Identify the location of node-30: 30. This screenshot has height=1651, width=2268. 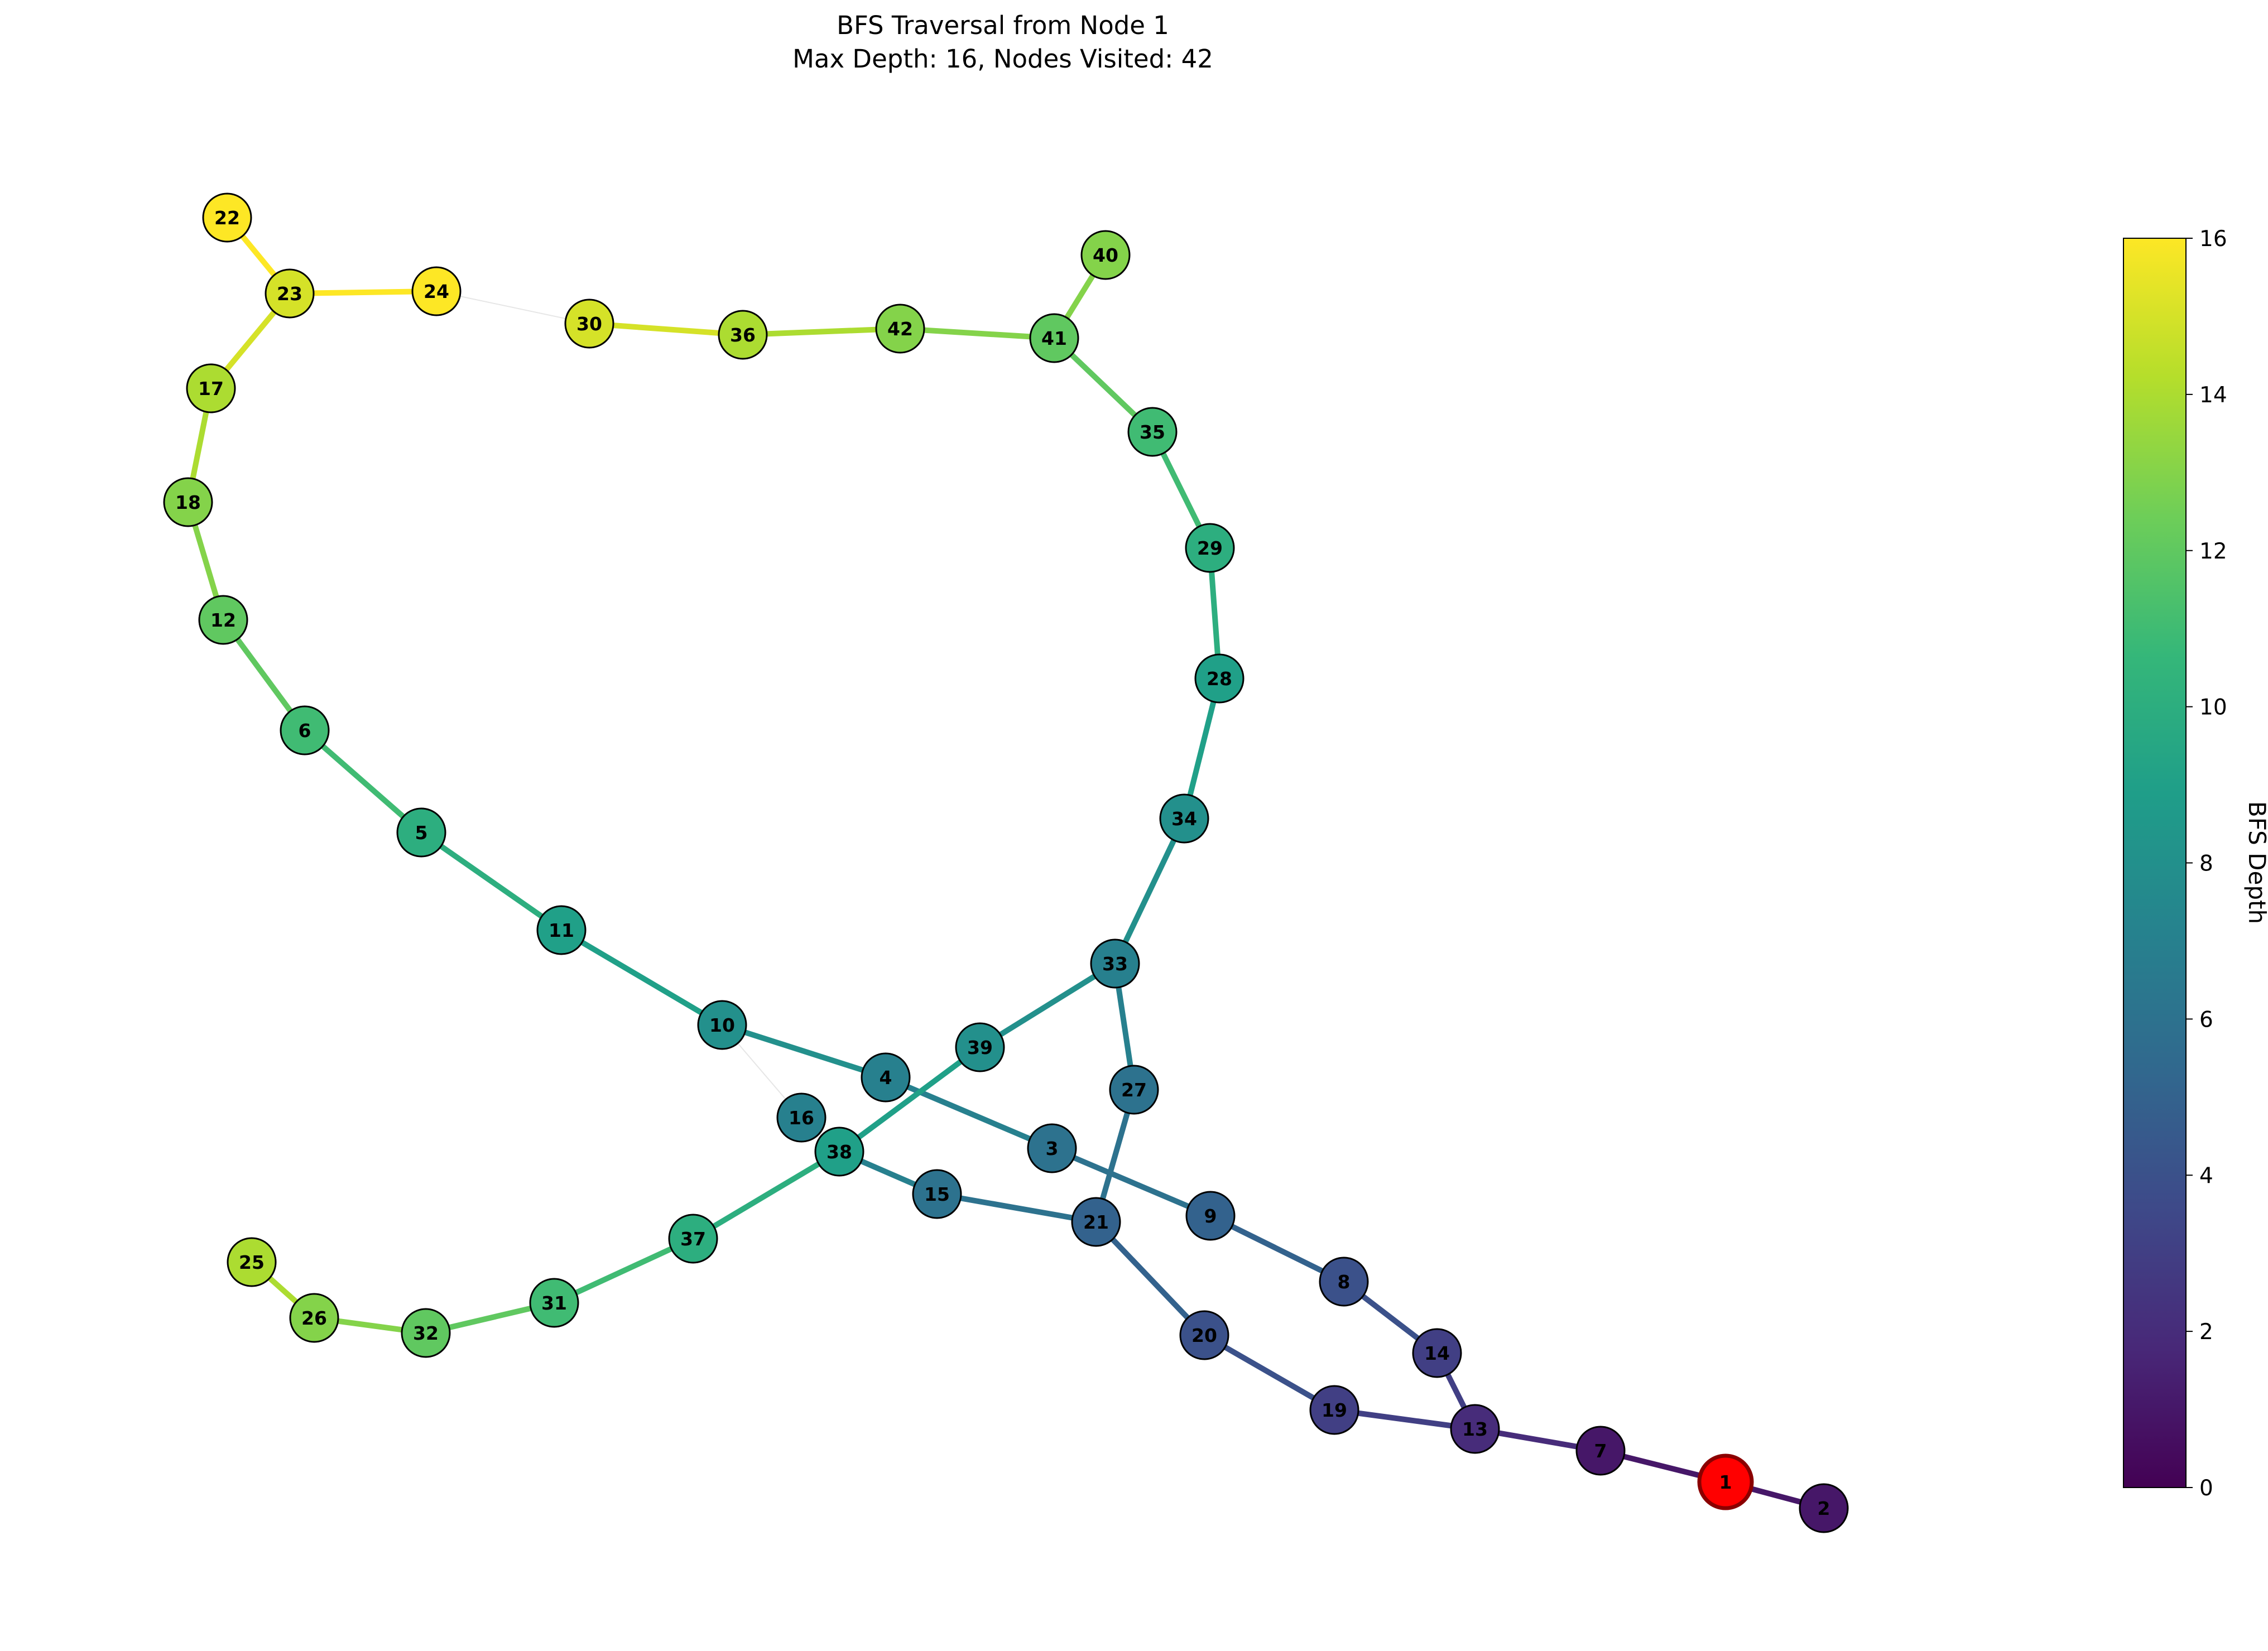
(589, 324).